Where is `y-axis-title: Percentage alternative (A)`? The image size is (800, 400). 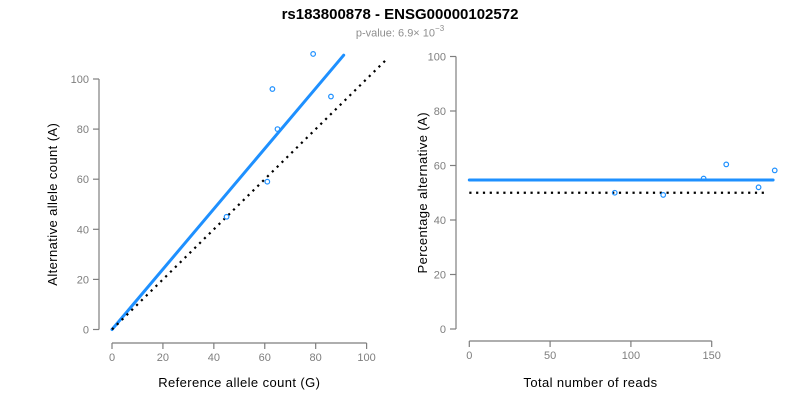 y-axis-title: Percentage alternative (A) is located at coordinates (422, 192).